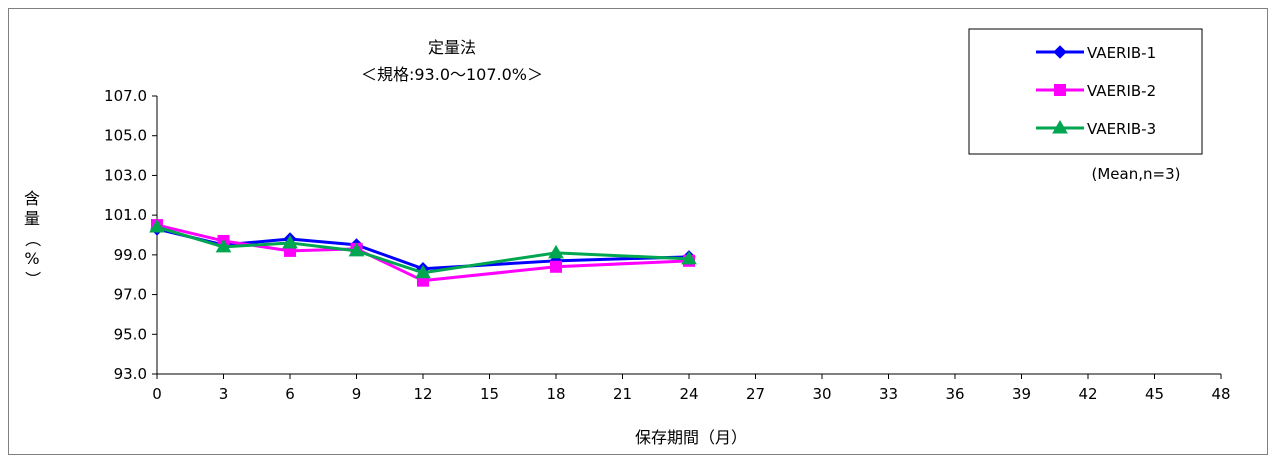  Describe the element at coordinates (1087, 394) in the screenshot. I see `x-tick-label: 42` at that location.